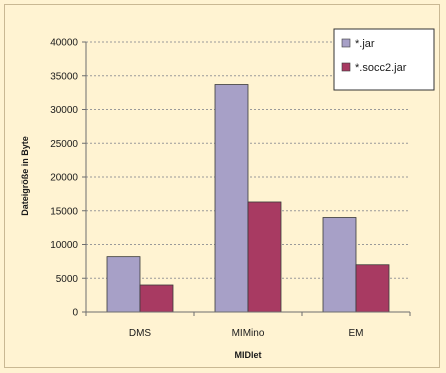 The height and width of the screenshot is (373, 446). I want to click on y-tick-label: 25000, so click(64, 144).